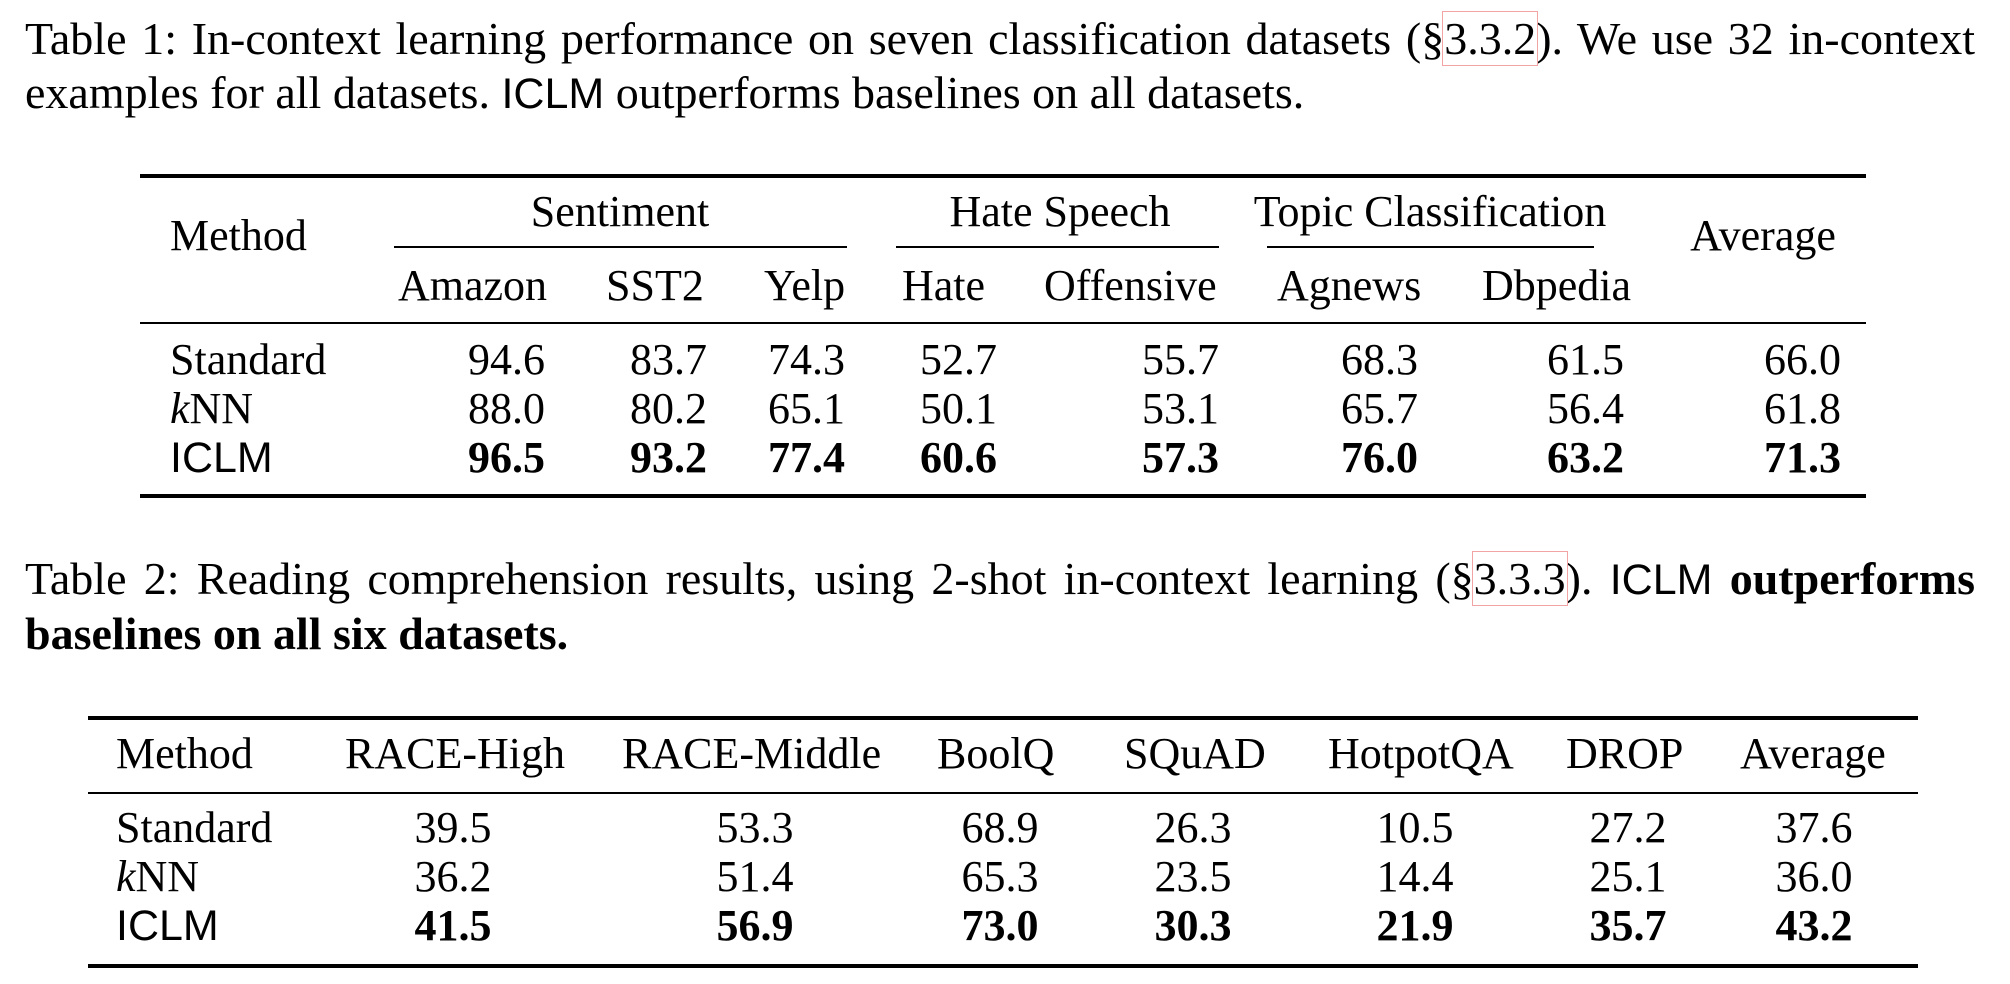 The width and height of the screenshot is (2010, 984). I want to click on table2-row-standard-method: Standard, so click(194, 827).